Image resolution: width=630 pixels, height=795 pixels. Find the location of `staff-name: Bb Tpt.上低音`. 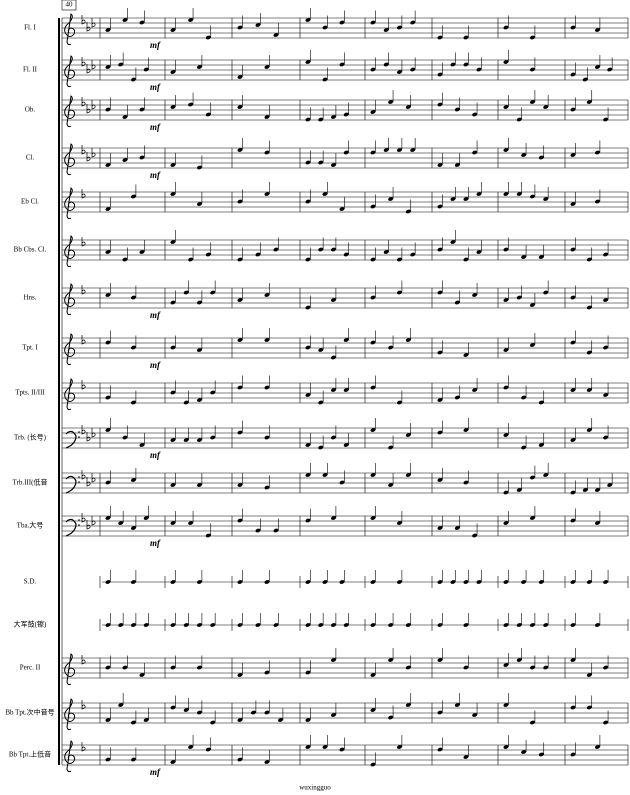

staff-name: Bb Tpt.上低音 is located at coordinates (30, 754).